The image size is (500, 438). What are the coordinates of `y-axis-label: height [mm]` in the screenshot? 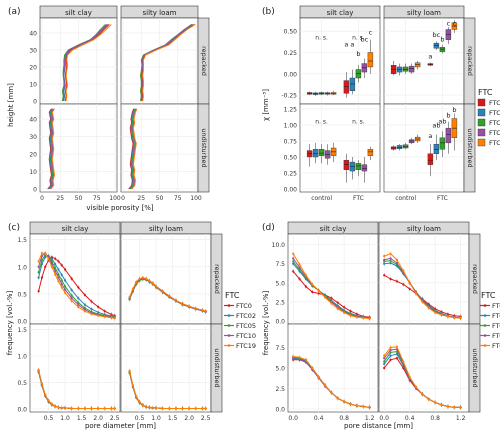 It's located at (11, 105).